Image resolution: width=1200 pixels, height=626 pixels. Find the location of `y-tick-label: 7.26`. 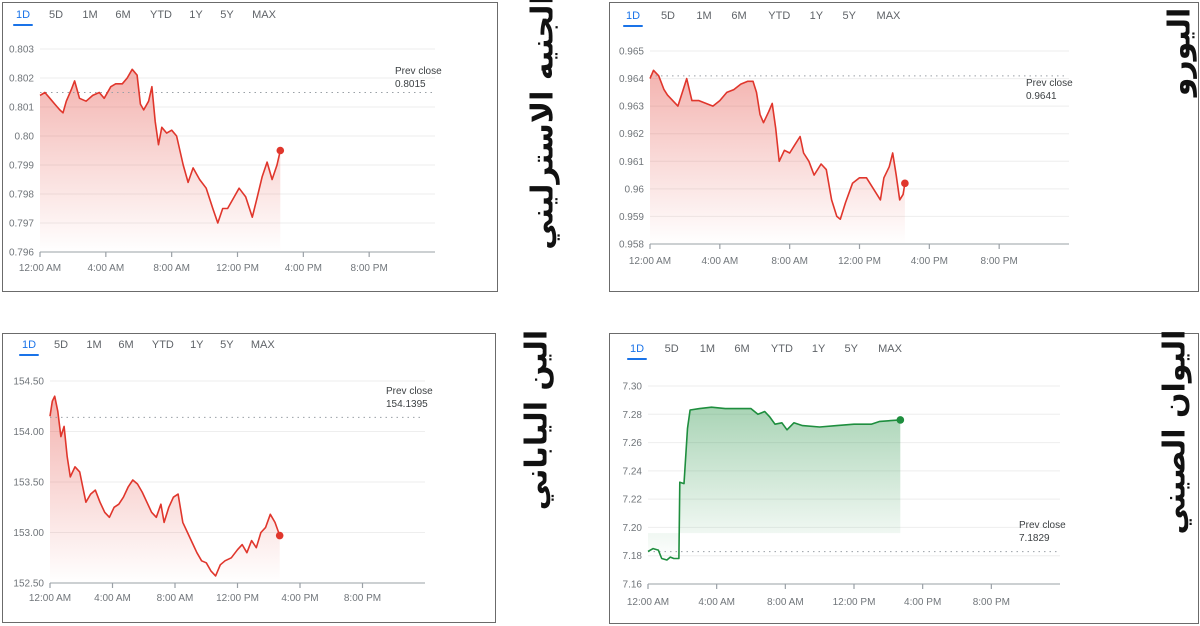

y-tick-label: 7.26 is located at coordinates (633, 443).